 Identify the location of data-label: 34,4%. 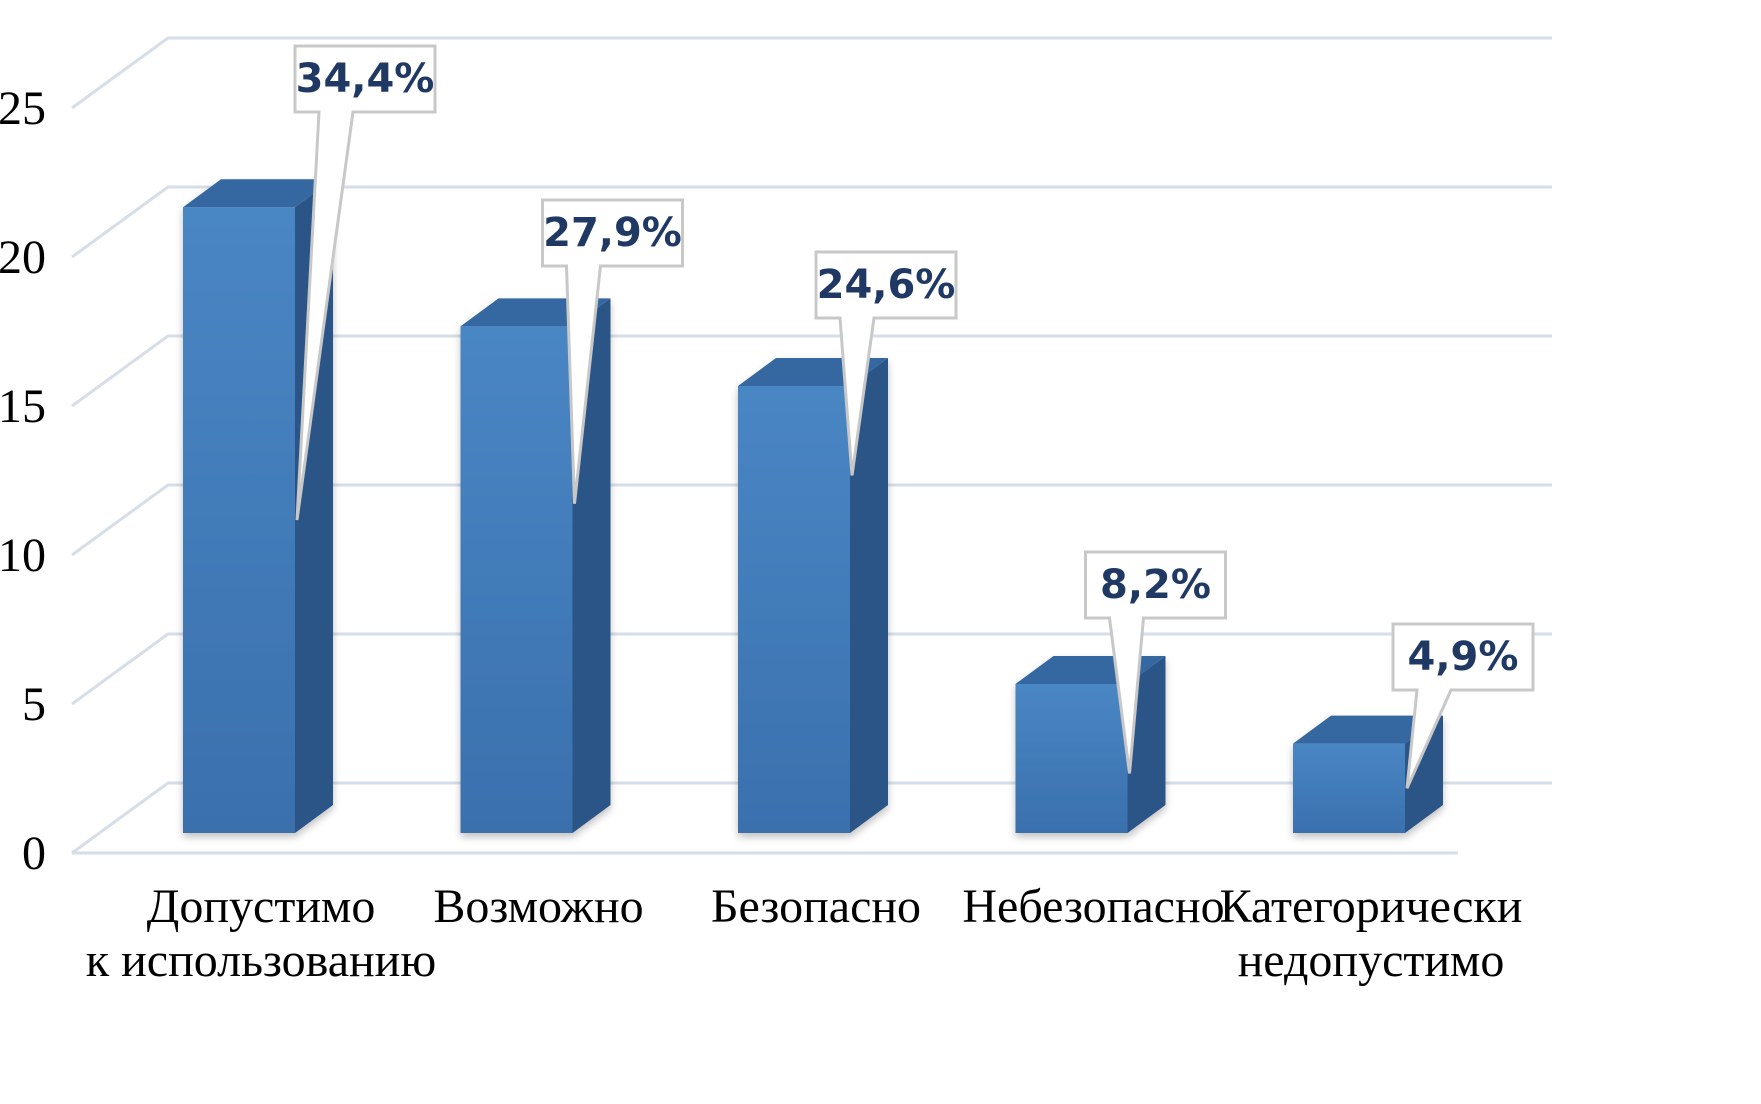
(365, 282).